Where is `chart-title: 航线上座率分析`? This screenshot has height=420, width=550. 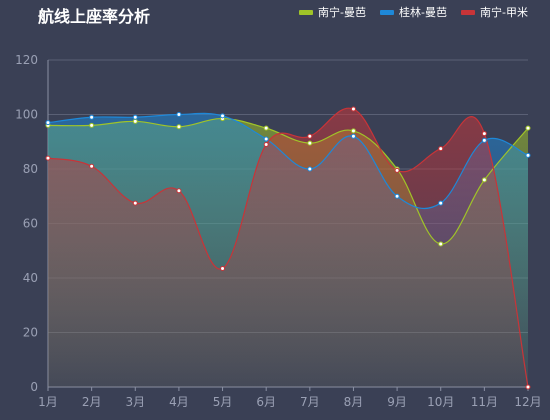 chart-title: 航线上座率分析 is located at coordinates (94, 16).